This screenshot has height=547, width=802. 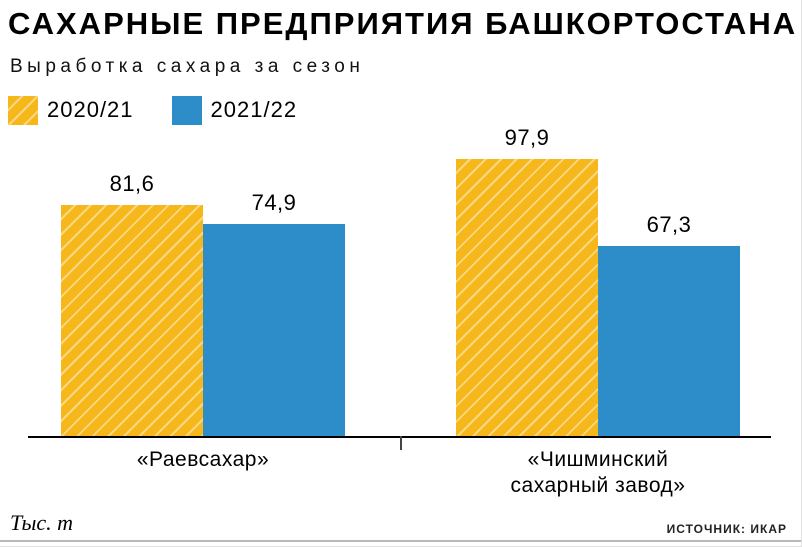 I want to click on category-label-chishminsky: «Чишминский сахарный завод», so click(x=598, y=473).